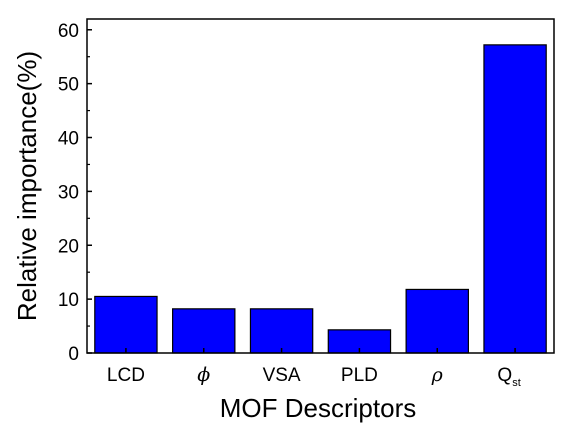 This screenshot has height=430, width=561. I want to click on x-tick-label-2: ϕ, so click(203, 375).